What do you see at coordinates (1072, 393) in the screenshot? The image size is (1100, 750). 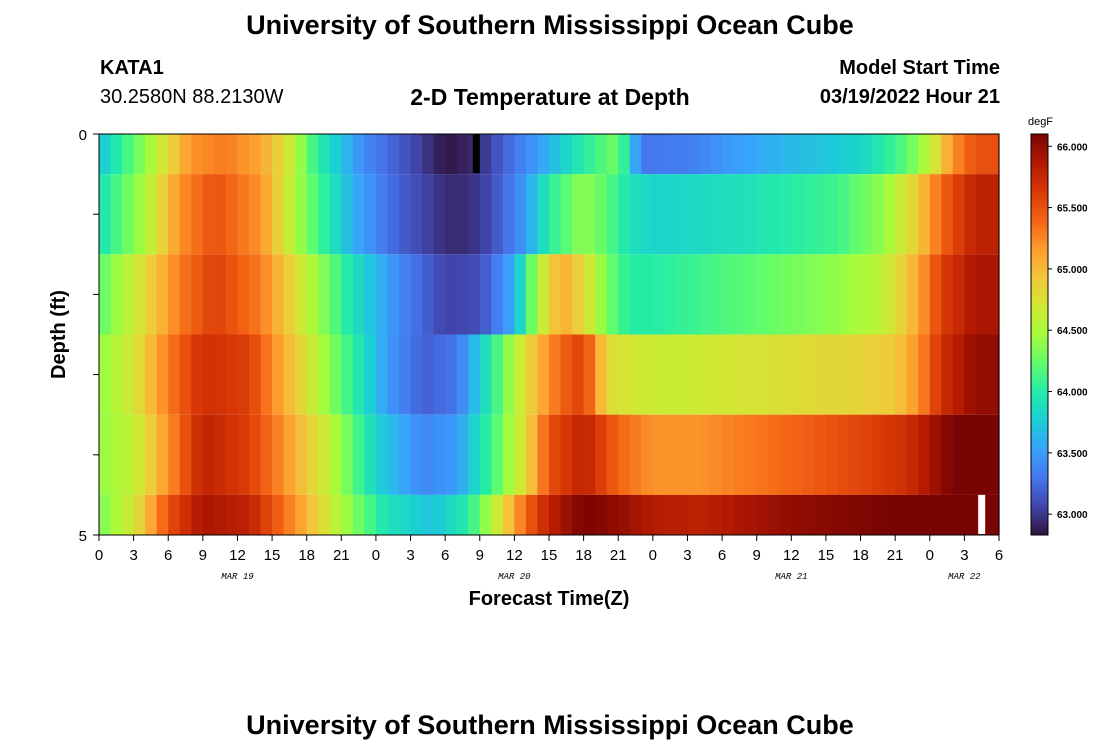 I see `colorbar-tick-label: 64.000` at bounding box center [1072, 393].